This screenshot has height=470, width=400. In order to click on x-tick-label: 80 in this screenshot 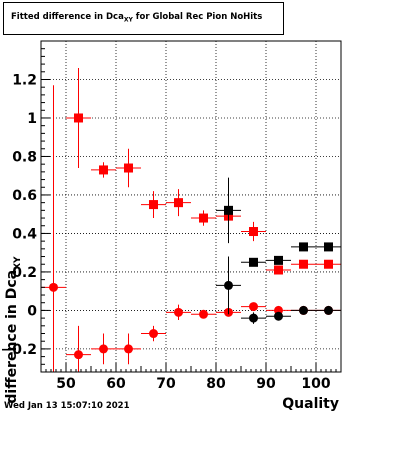, I will do `click(216, 384)`.